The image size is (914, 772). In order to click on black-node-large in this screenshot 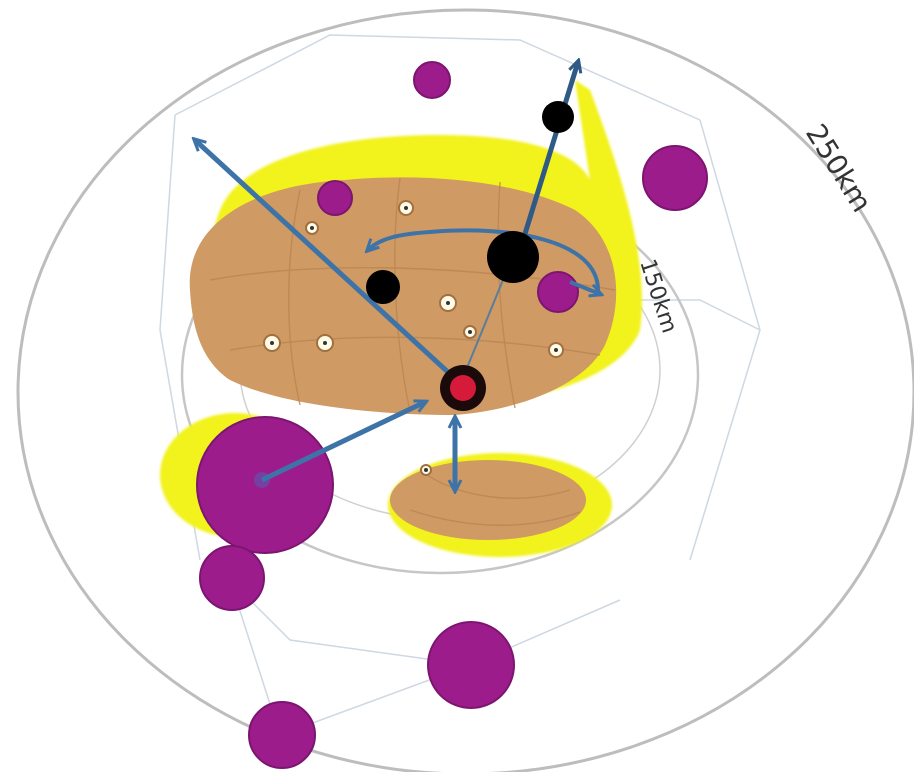, I will do `click(513, 257)`.